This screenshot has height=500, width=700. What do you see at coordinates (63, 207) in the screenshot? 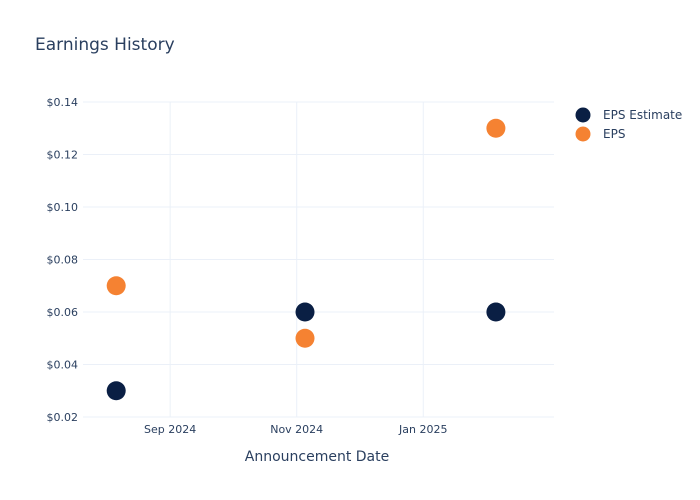
I see `y-tick-label: $0.10` at bounding box center [63, 207].